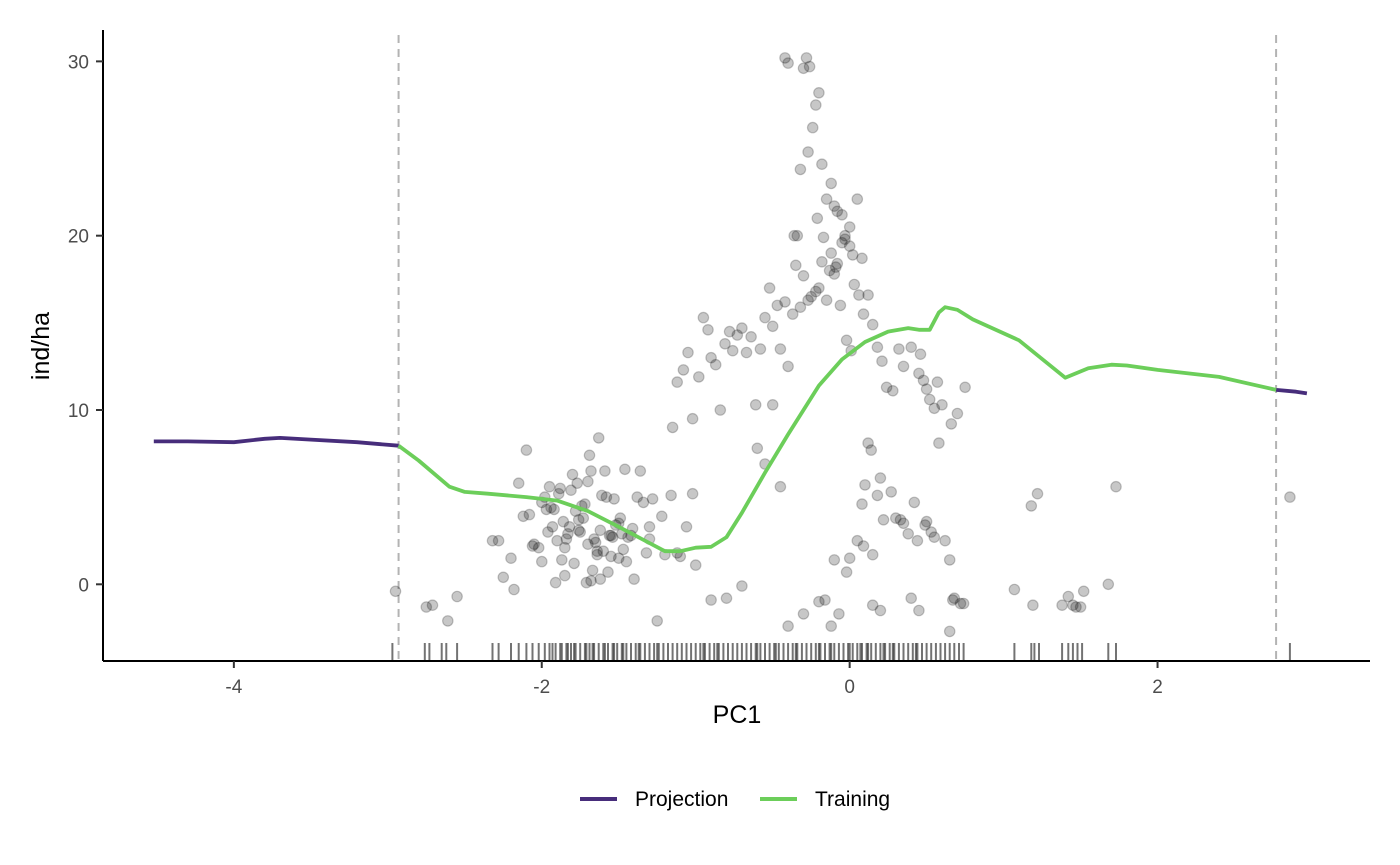  What do you see at coordinates (852, 799) in the screenshot?
I see `legend-label-training: Training` at bounding box center [852, 799].